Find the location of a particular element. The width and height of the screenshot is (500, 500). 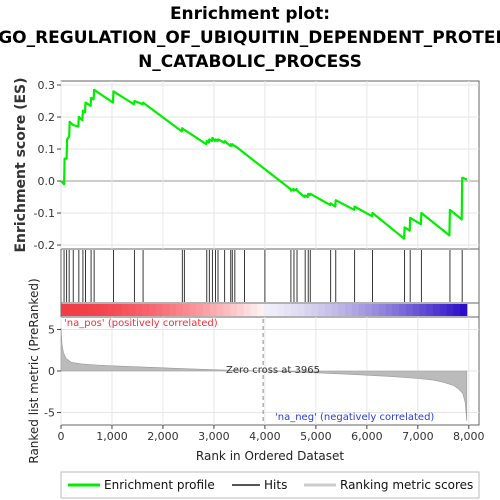

es-y-axis: -0.2 -0.1 0.0 0.1 0.2 0.3 is located at coordinates (47, 165).